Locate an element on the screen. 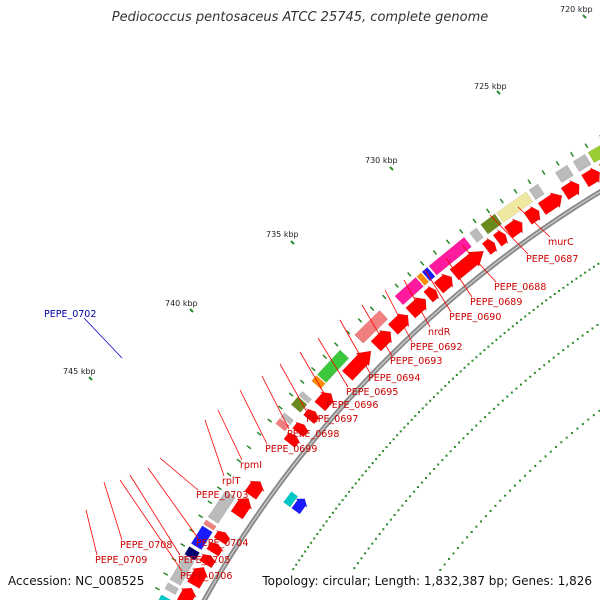 This screenshot has height=600, width=600. accession-label: Accession: NC_008525 is located at coordinates (76, 581).